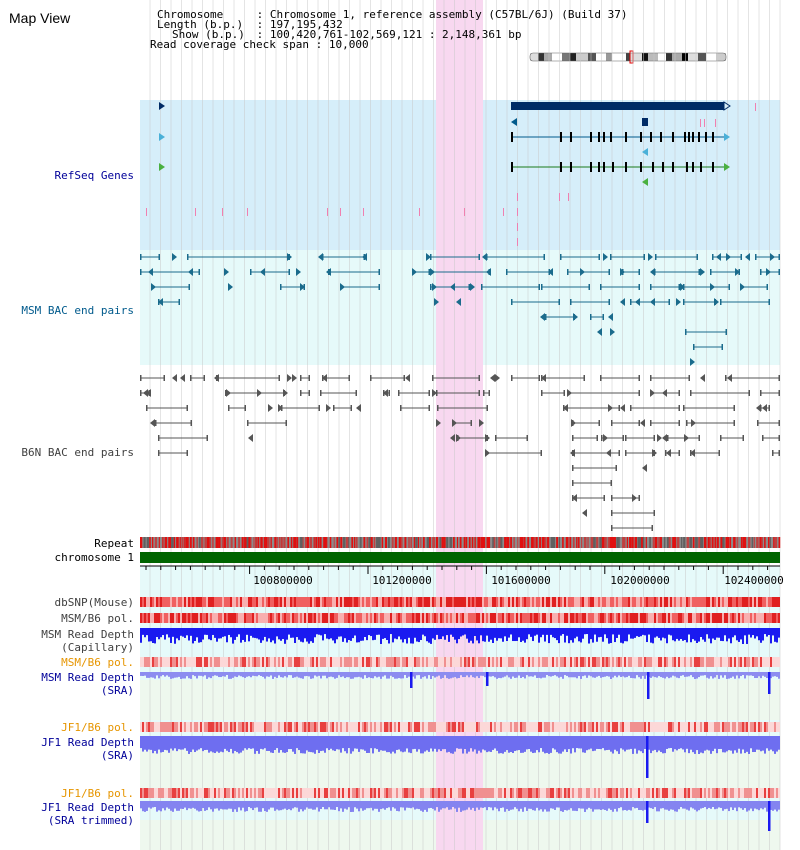 The image size is (800, 850). Describe the element at coordinates (87, 641) in the screenshot. I see `track-label-msm-depth-cap: MSM Read Depth (Capillary)` at that location.